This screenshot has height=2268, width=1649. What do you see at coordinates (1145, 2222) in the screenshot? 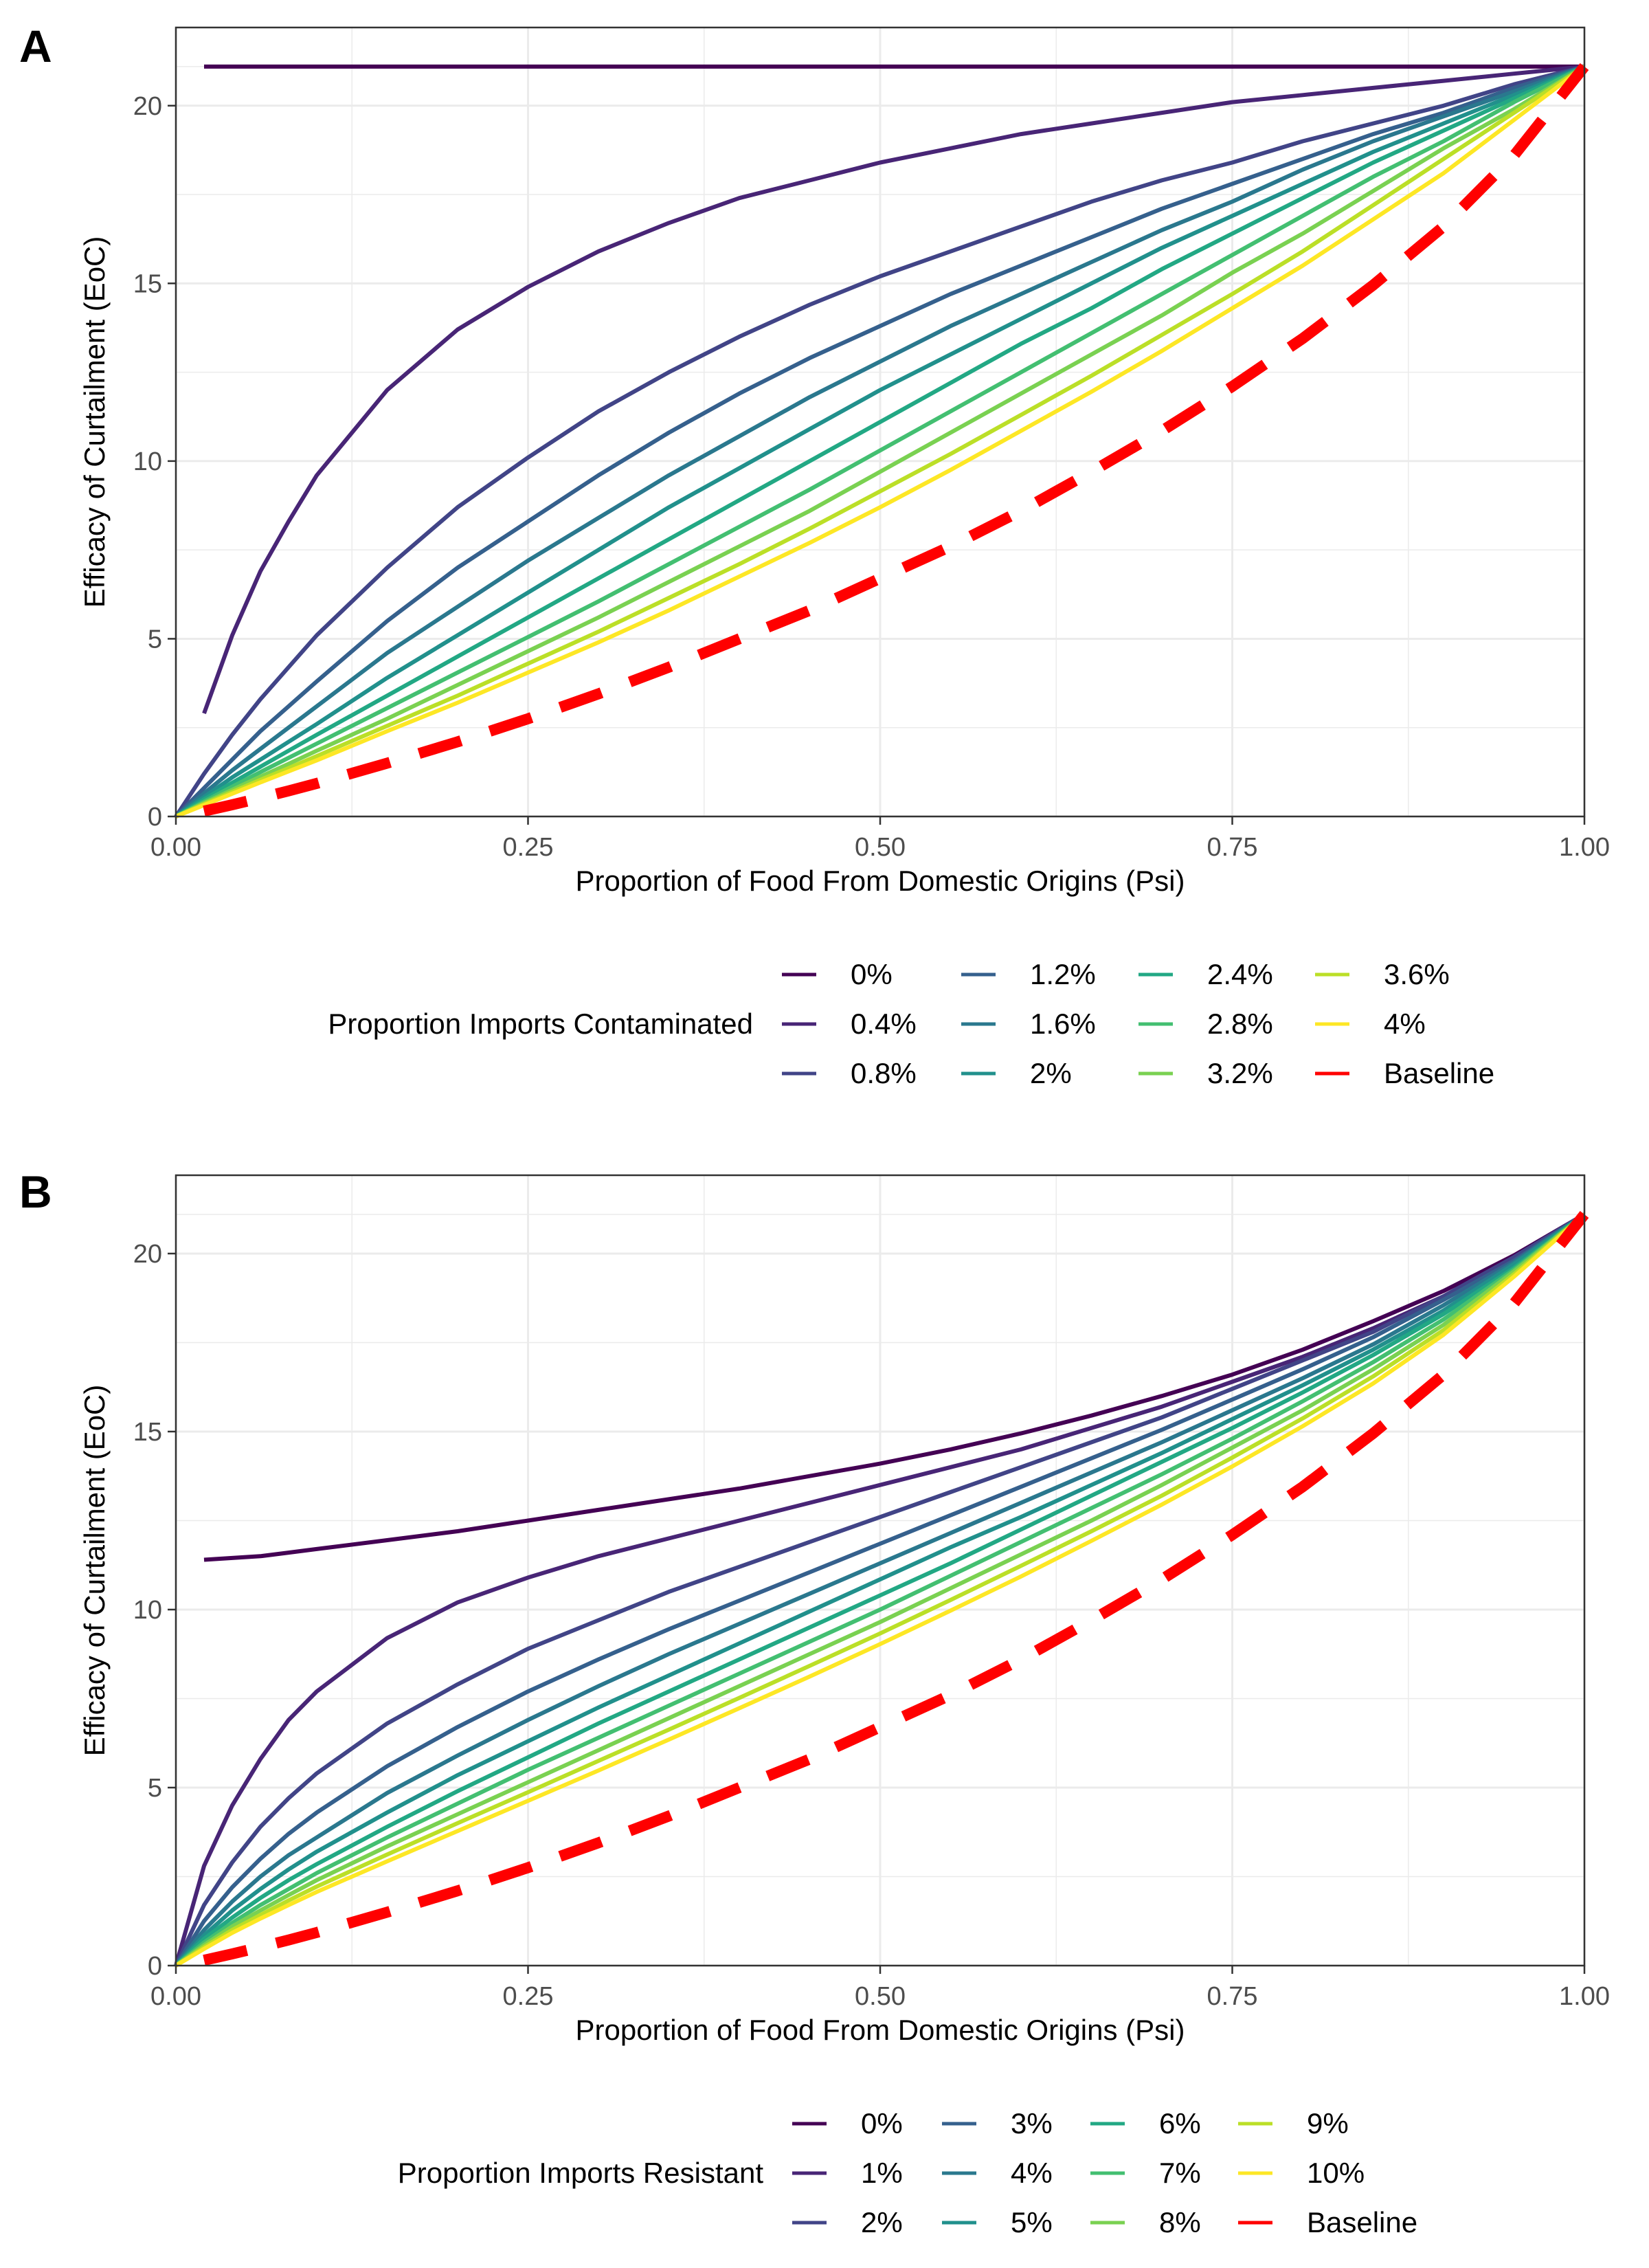
I see `legend-item: 8%` at bounding box center [1145, 2222].